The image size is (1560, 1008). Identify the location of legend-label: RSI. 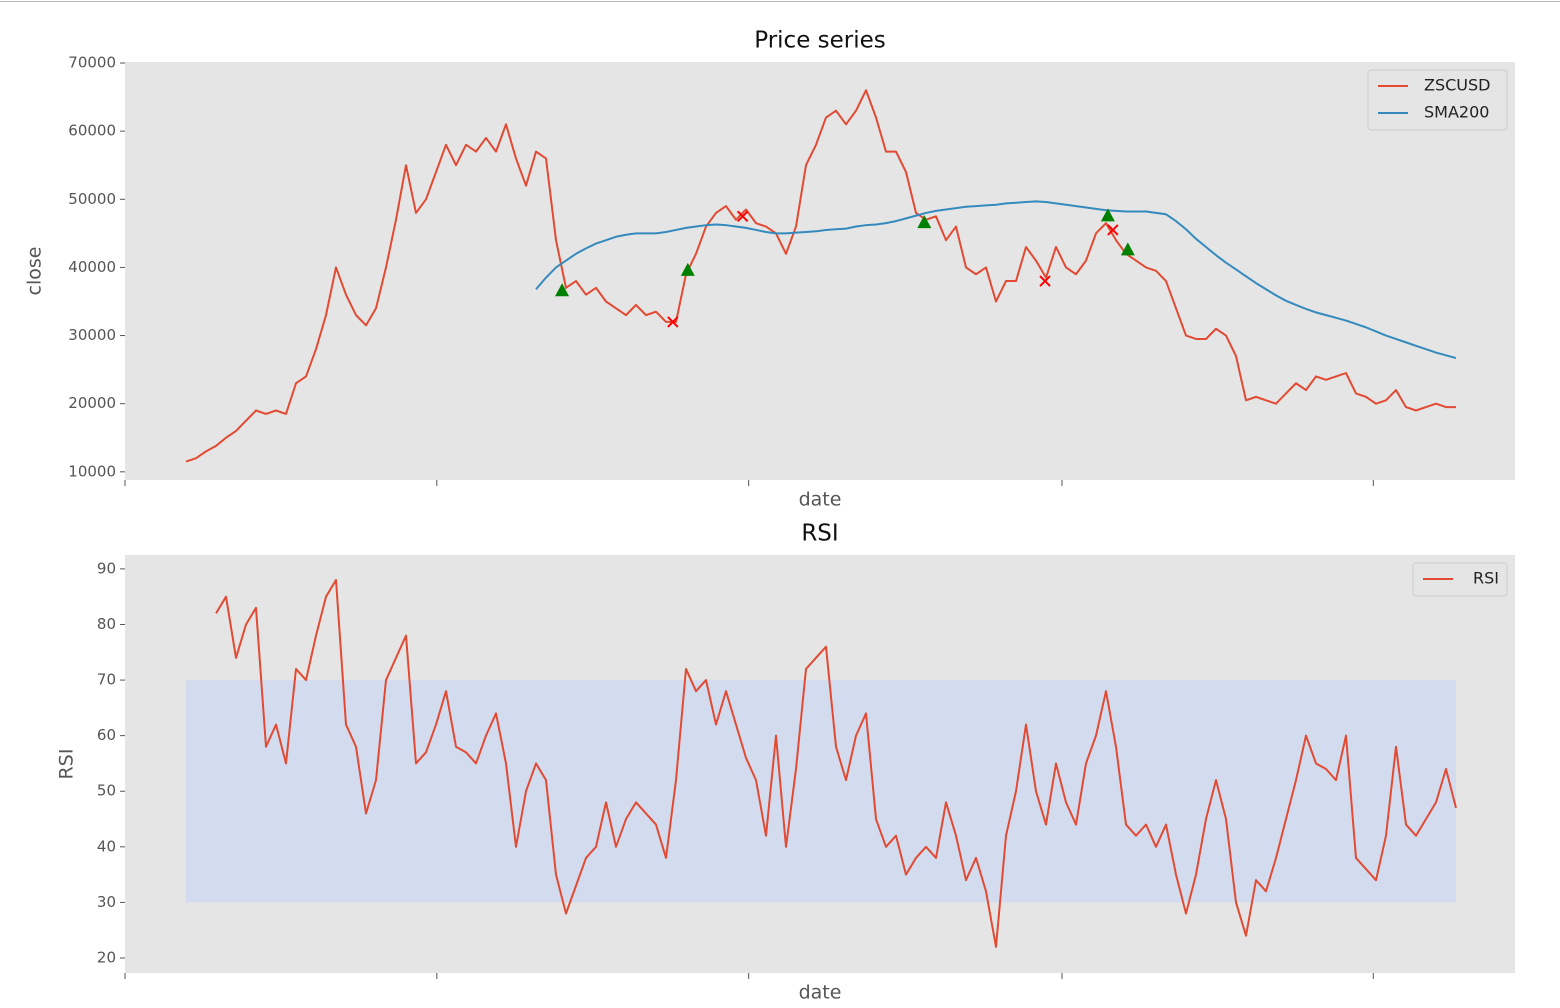
(1486, 578).